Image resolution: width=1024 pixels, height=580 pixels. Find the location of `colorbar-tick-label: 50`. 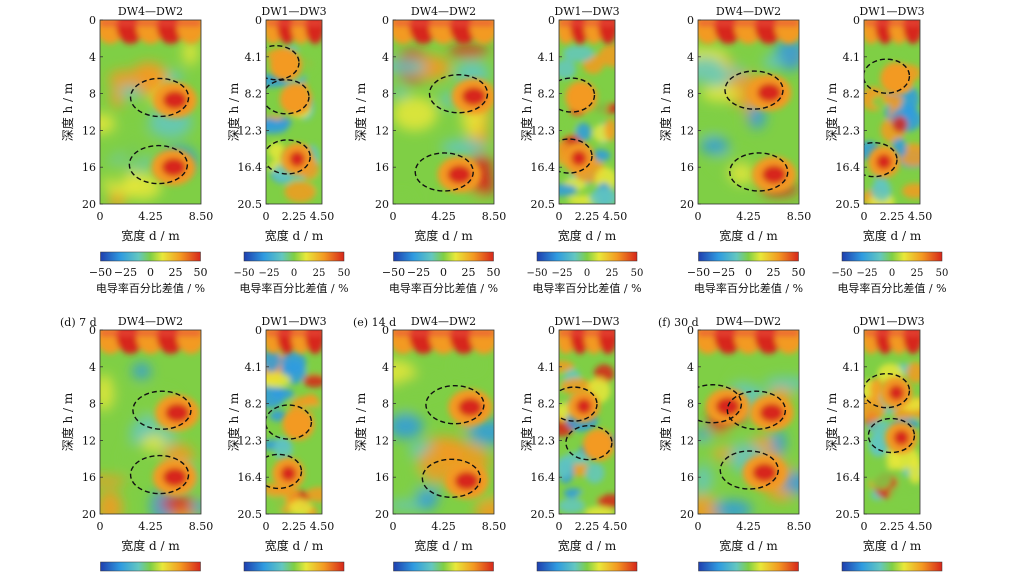

colorbar-tick-label: 50 is located at coordinates (637, 273).